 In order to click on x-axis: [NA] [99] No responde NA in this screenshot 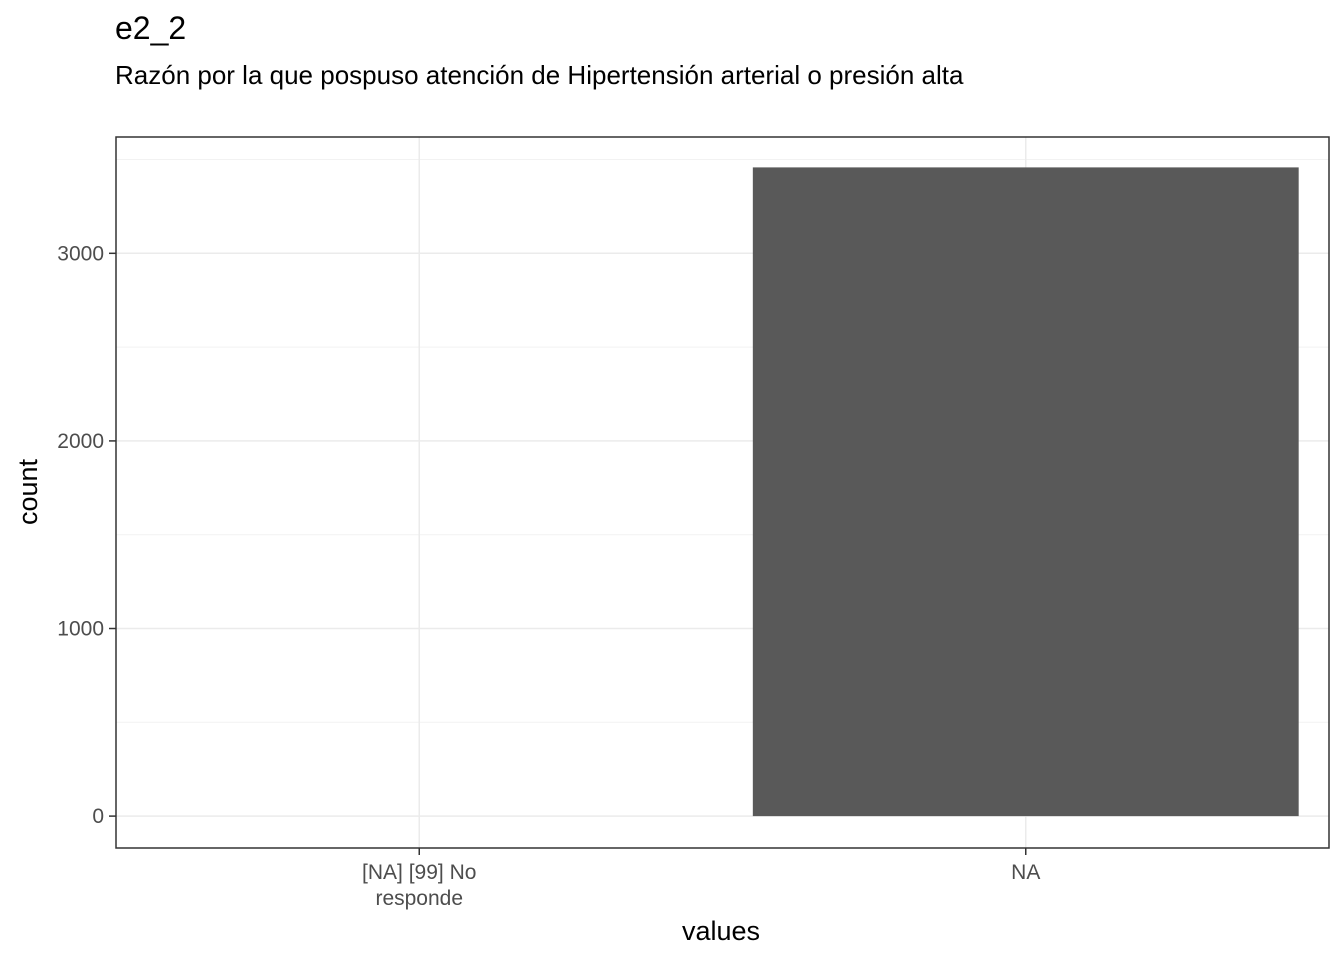, I will do `click(701, 879)`.